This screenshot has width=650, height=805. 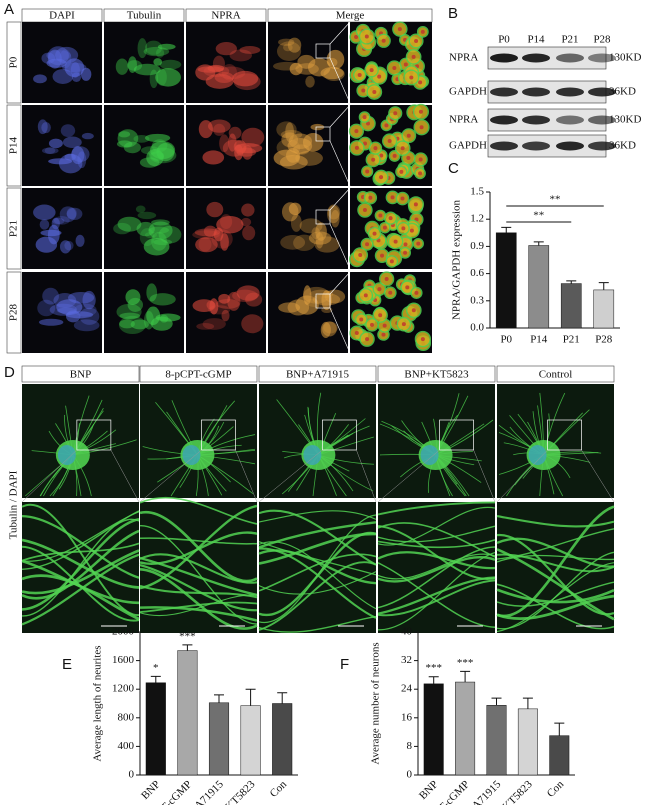 I want to click on panel-label: B, so click(x=453, y=13).